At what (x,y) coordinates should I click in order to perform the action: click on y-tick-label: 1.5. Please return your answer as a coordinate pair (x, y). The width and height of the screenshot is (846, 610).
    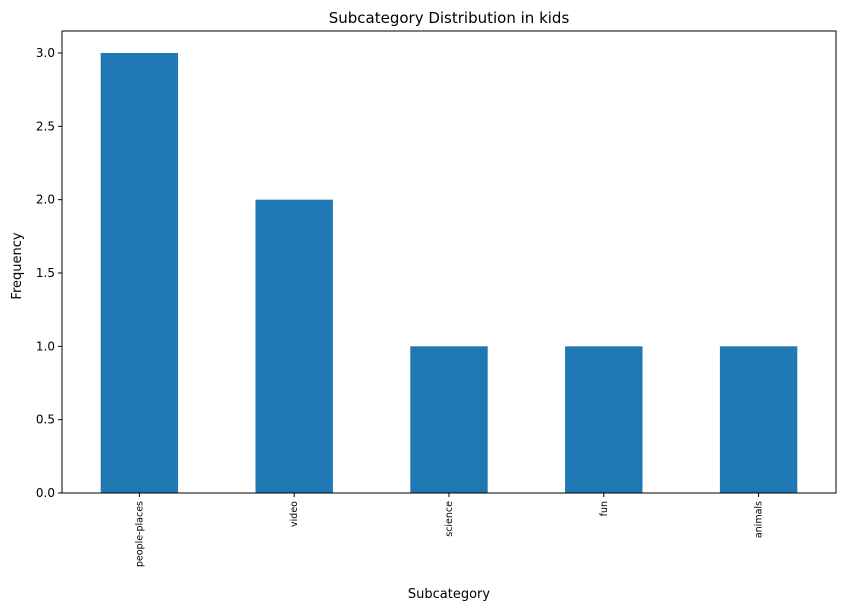
    Looking at the image, I should click on (45, 273).